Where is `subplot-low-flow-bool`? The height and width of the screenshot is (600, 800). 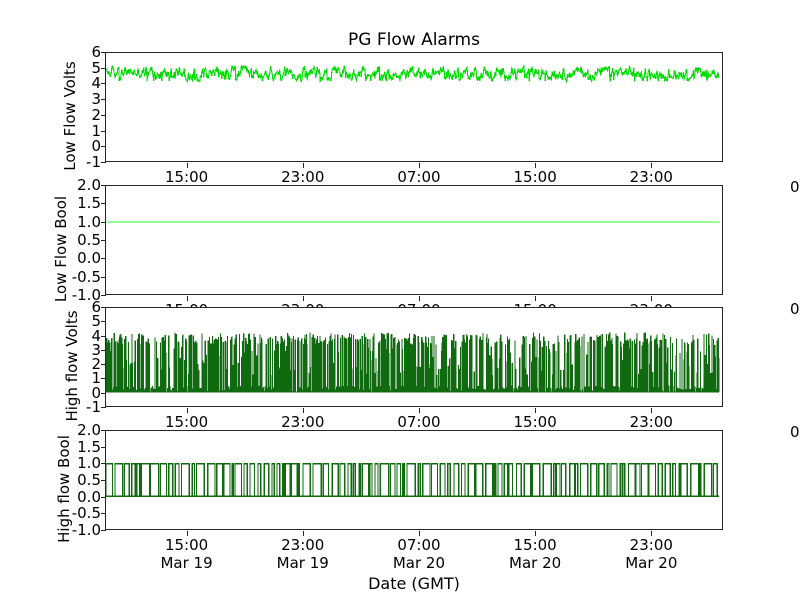
subplot-low-flow-bool is located at coordinates (414, 240).